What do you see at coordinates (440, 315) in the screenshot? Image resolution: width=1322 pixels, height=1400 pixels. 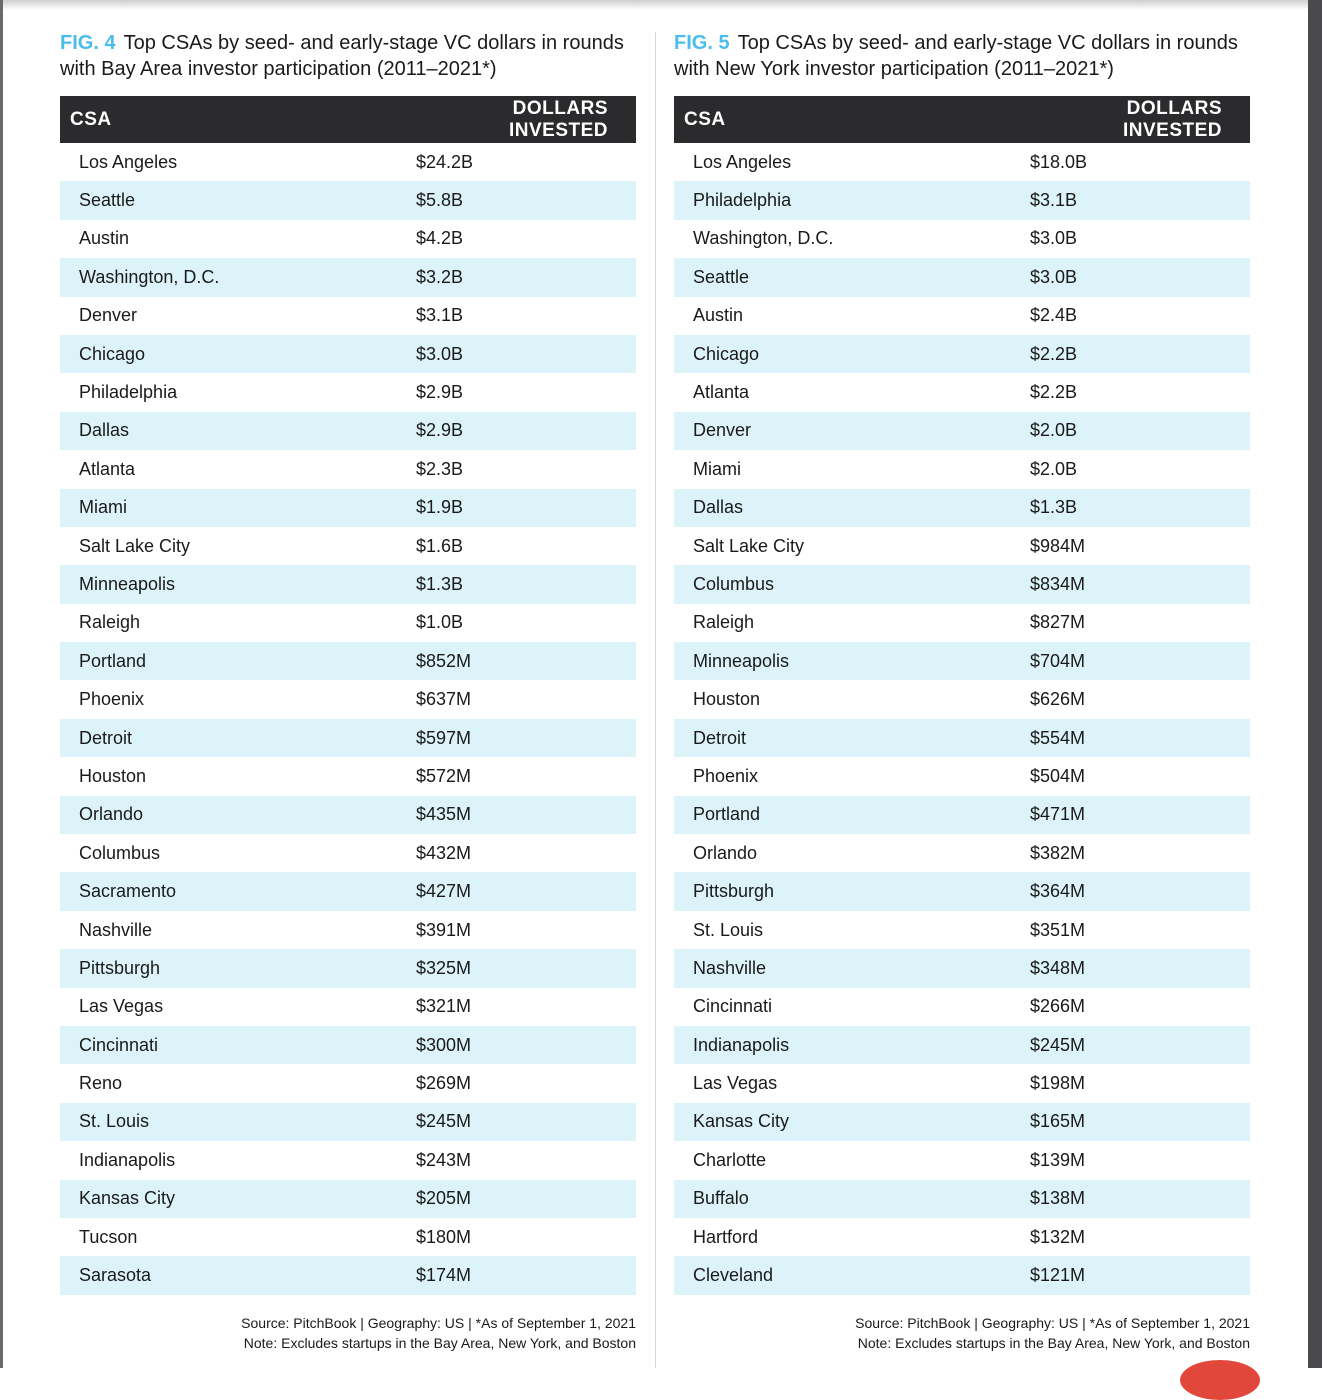 I see `dollars-invested: $3.1B` at bounding box center [440, 315].